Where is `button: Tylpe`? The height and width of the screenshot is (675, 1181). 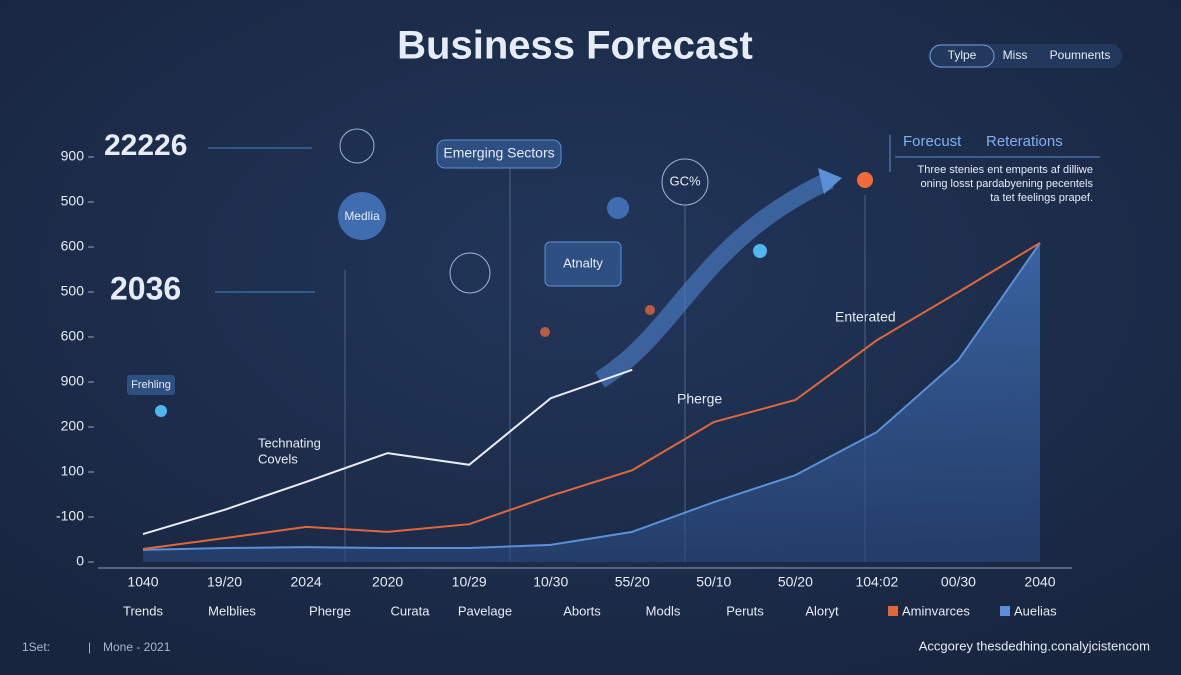 button: Tylpe is located at coordinates (962, 55).